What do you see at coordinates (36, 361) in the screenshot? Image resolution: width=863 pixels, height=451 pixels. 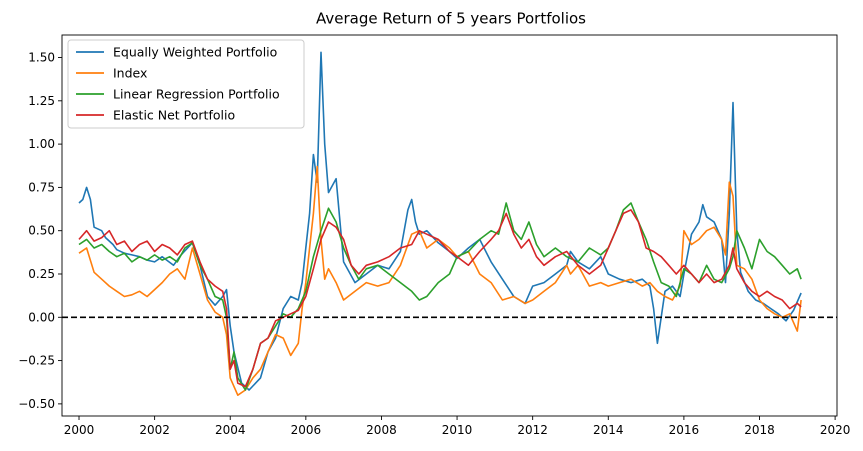 I see `y-tick-label: −0.25` at bounding box center [36, 361].